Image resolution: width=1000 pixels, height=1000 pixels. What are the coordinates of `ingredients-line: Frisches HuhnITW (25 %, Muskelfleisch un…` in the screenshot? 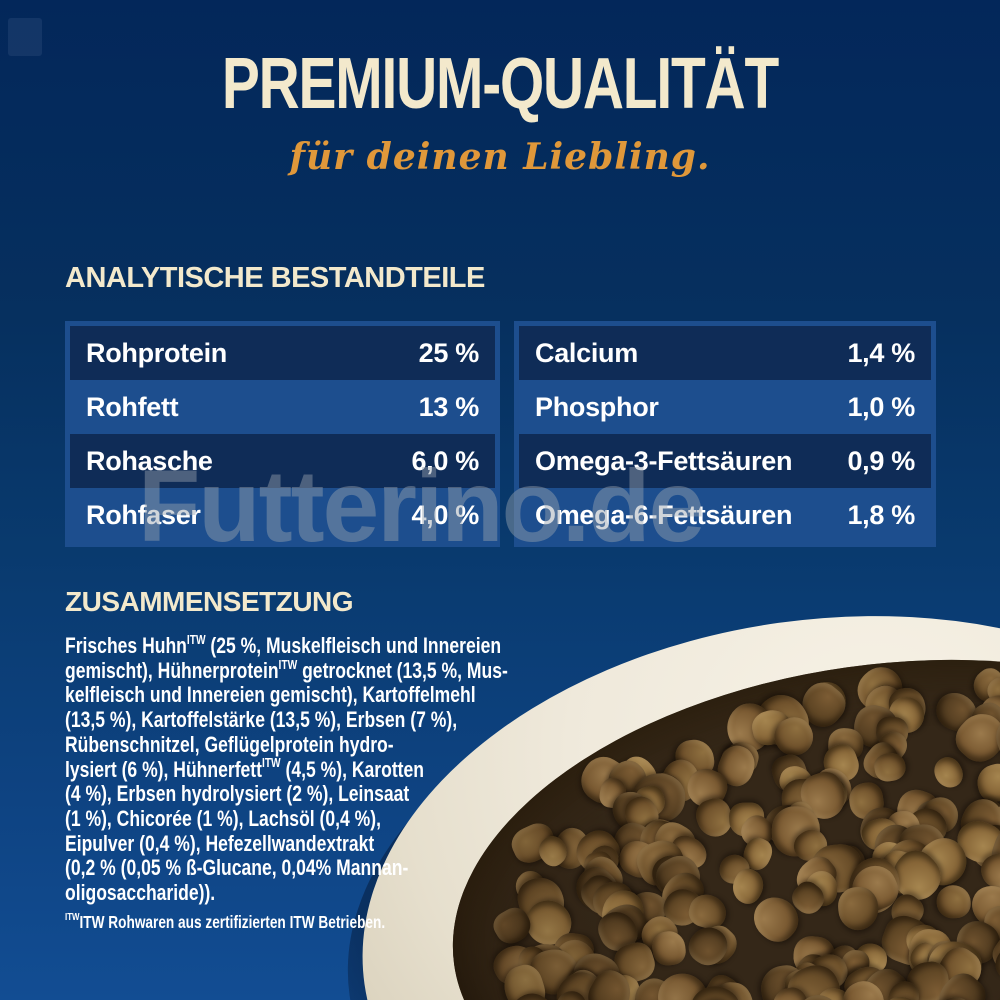 It's located at (283, 644).